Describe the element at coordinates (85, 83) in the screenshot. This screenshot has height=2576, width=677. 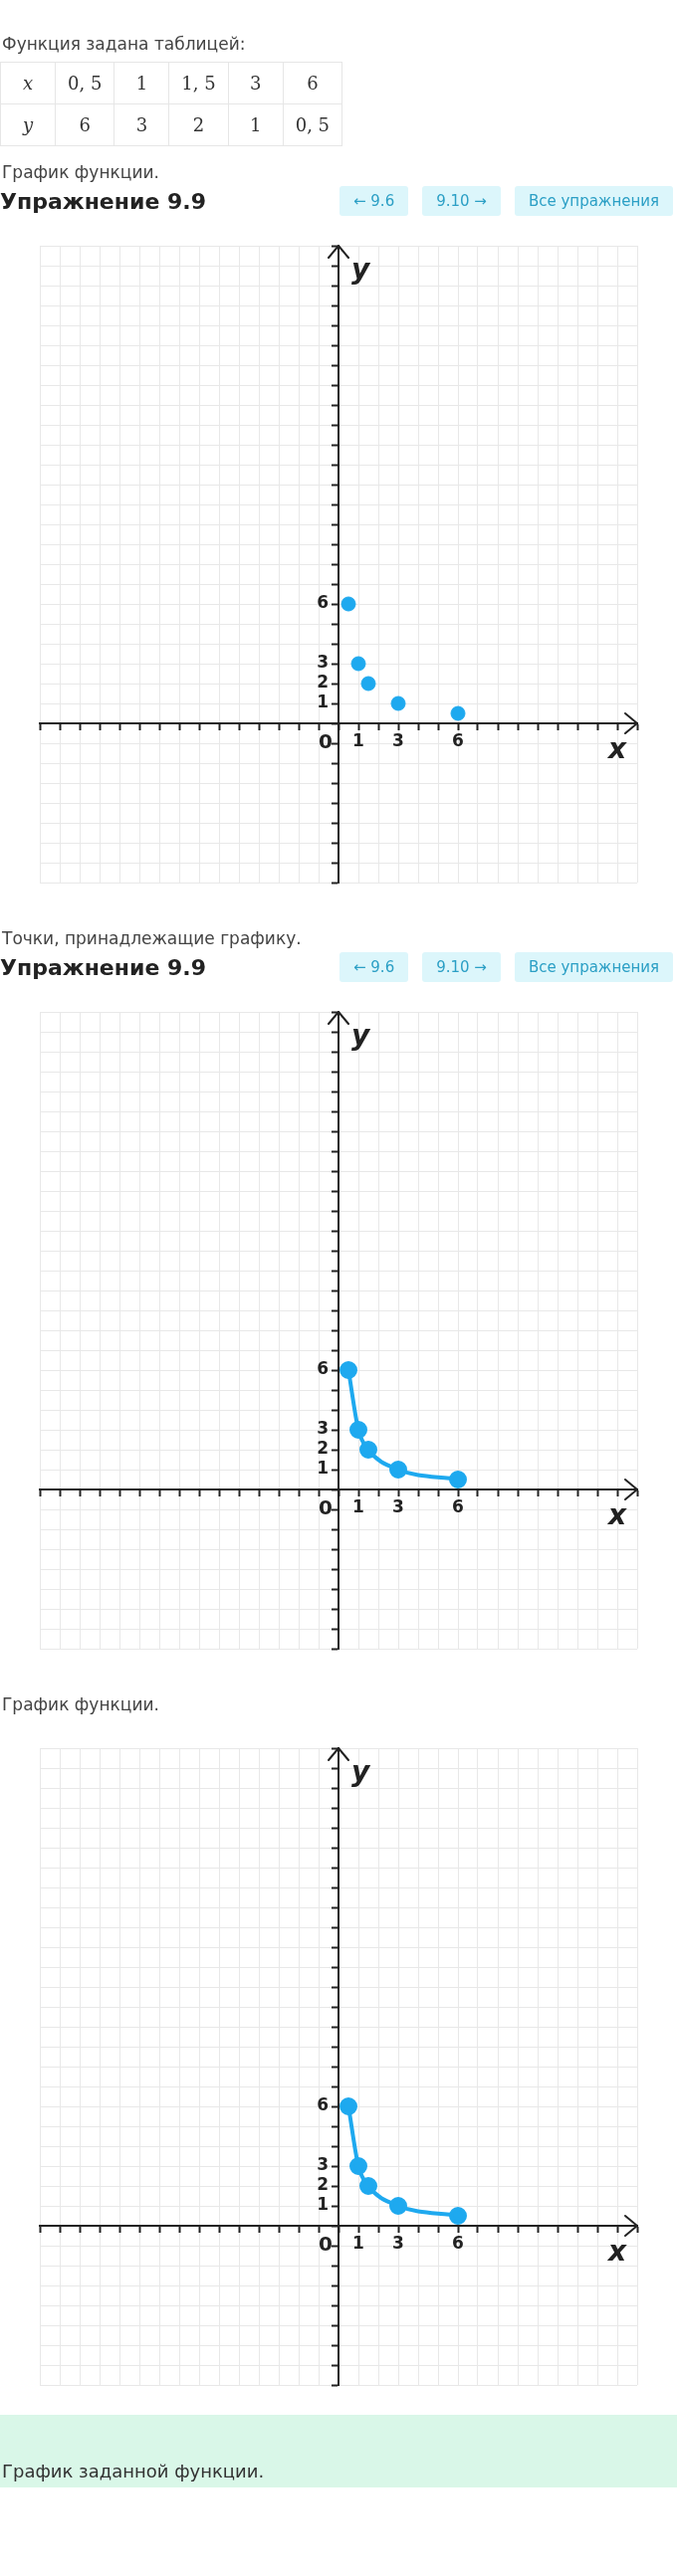
I see `category-label: 0, 5` at that location.